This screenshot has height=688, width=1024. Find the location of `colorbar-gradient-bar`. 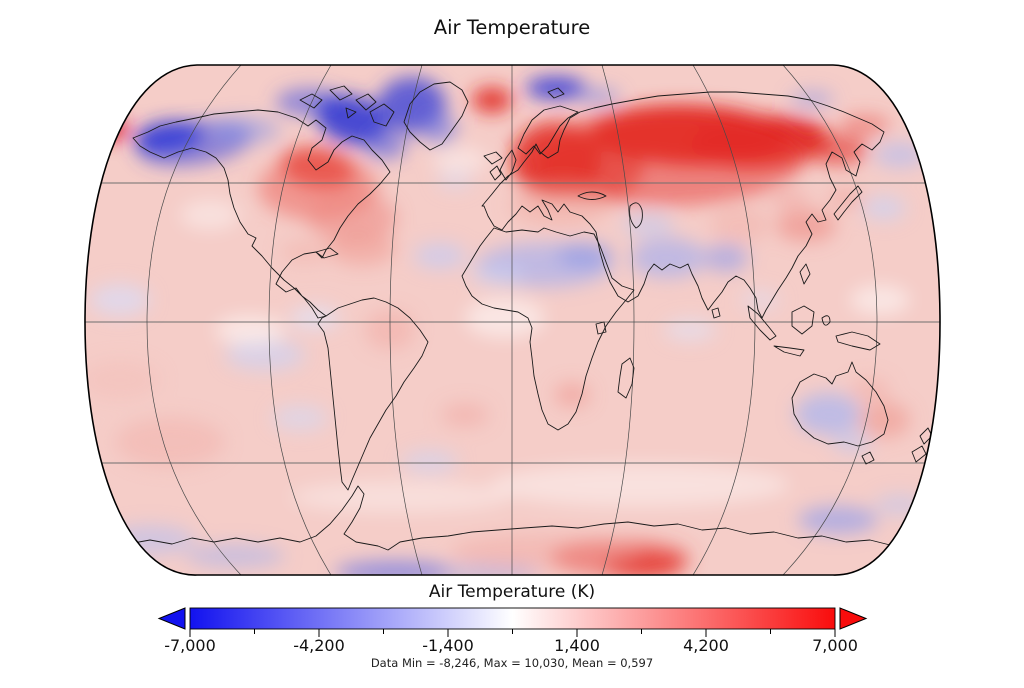

colorbar-gradient-bar is located at coordinates (512, 618).